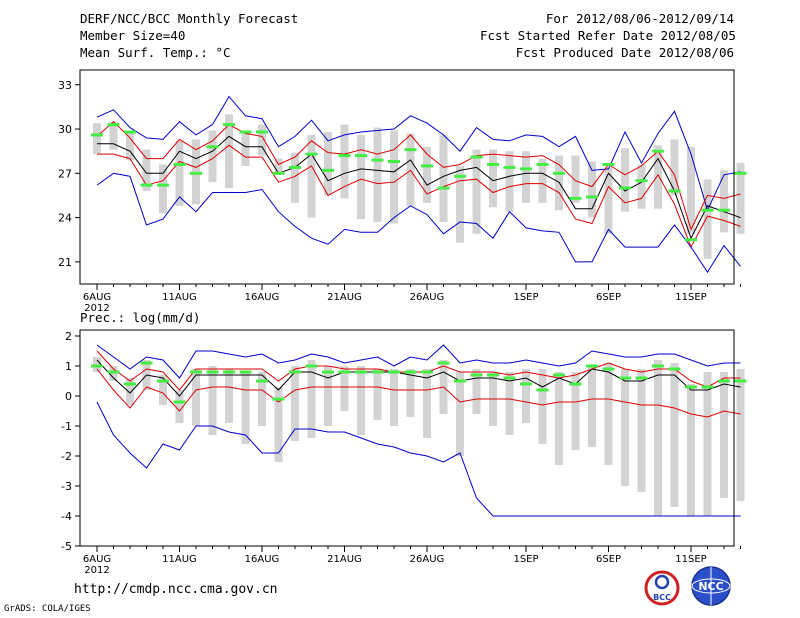 The width and height of the screenshot is (800, 618). Describe the element at coordinates (690, 559) in the screenshot. I see `x-tick-label: 11SEP` at that location.